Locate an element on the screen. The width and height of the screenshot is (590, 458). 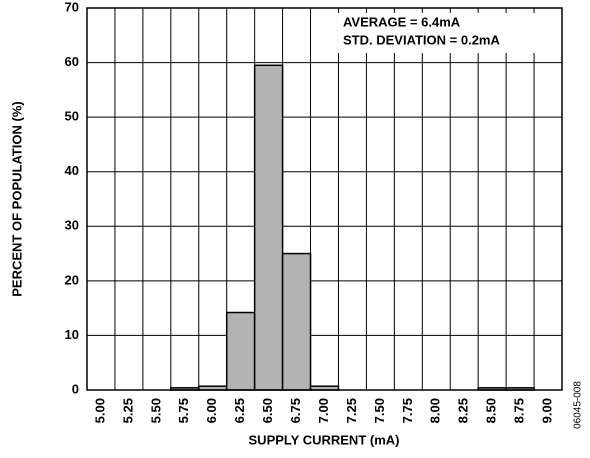
y-tick-label: 70 is located at coordinates (72, 7).